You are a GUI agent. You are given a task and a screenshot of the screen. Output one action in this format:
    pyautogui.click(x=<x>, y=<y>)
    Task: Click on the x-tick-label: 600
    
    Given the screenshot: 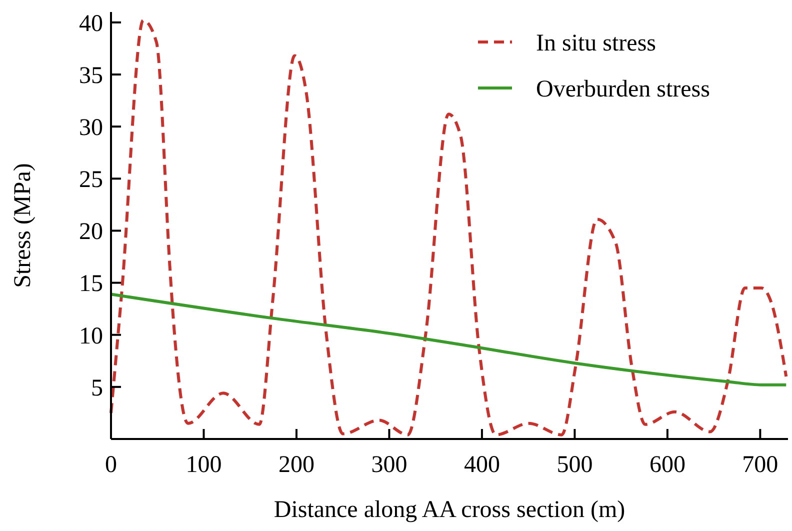 What is the action you would take?
    pyautogui.click(x=667, y=465)
    